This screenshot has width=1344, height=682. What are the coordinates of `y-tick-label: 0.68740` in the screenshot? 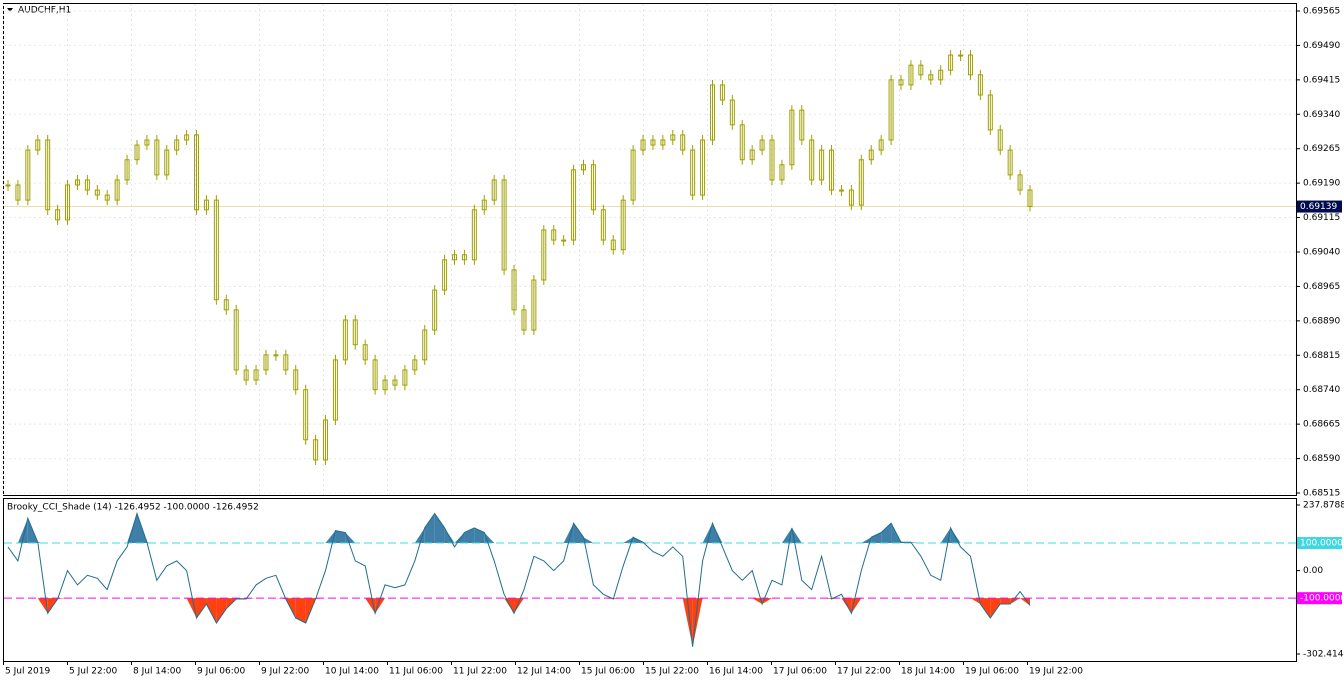 It's located at (1321, 390).